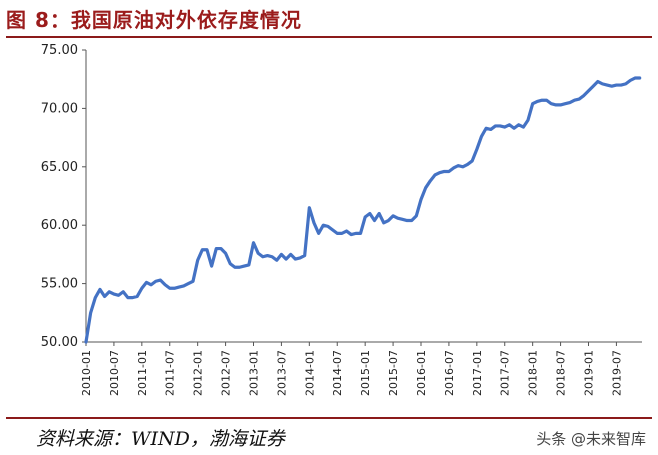 Image resolution: width=658 pixels, height=455 pixels. Describe the element at coordinates (588, 373) in the screenshot. I see `x-tick-label: 2019-01` at that location.